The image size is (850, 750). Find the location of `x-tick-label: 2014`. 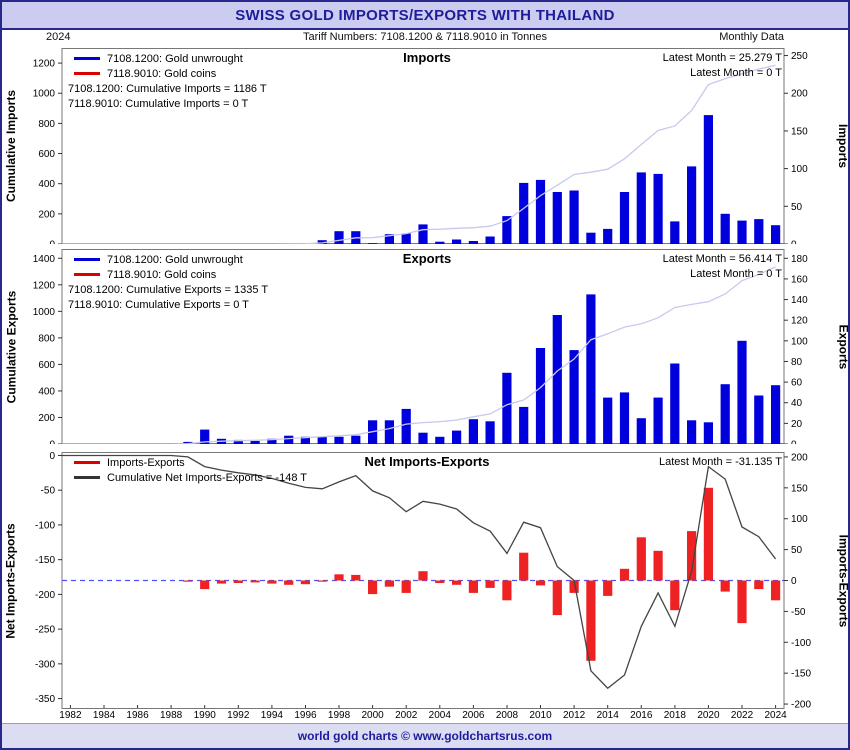

x-tick-label: 2014 is located at coordinates (607, 715).